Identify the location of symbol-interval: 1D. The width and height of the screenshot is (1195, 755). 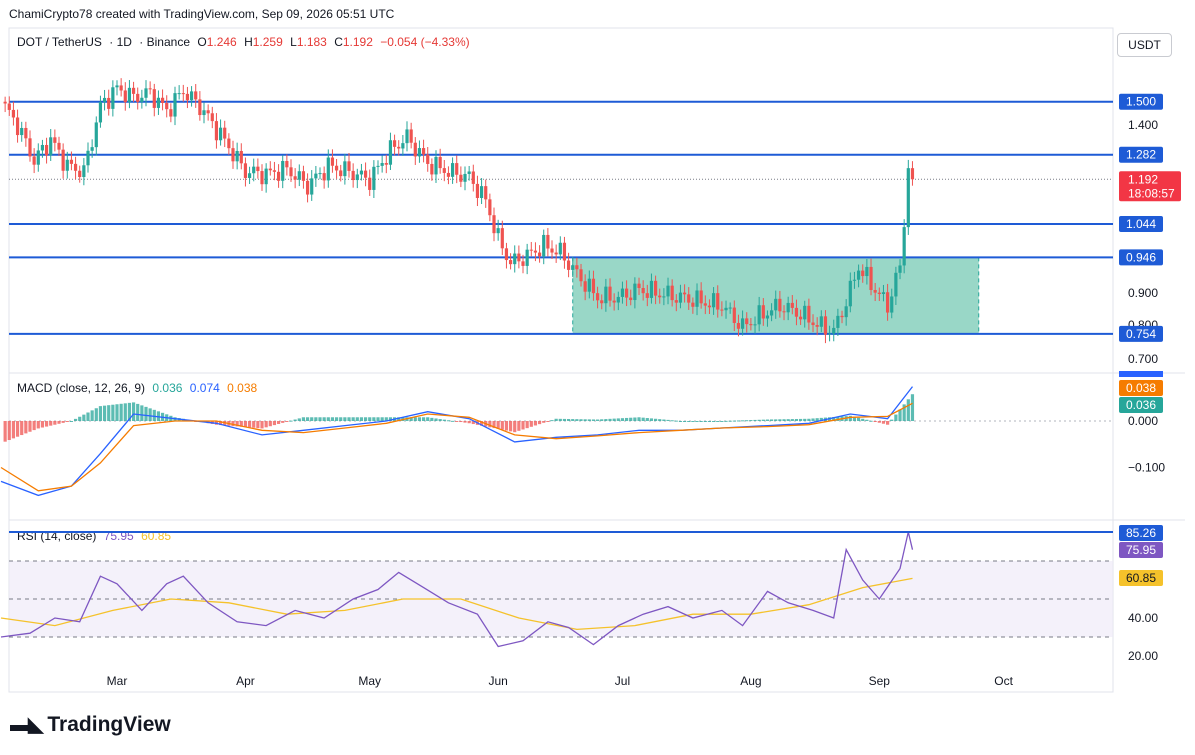
(124, 42).